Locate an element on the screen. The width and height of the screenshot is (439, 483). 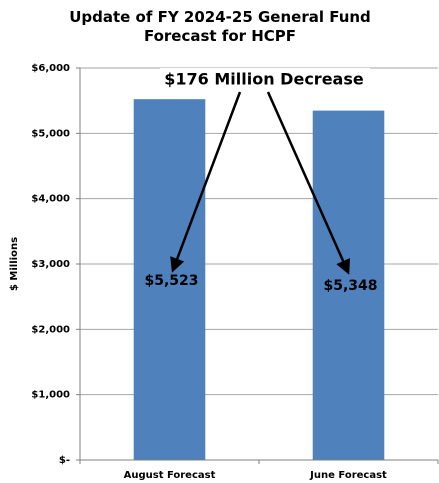
annotation: $176 Million Decrease is located at coordinates (264, 79).